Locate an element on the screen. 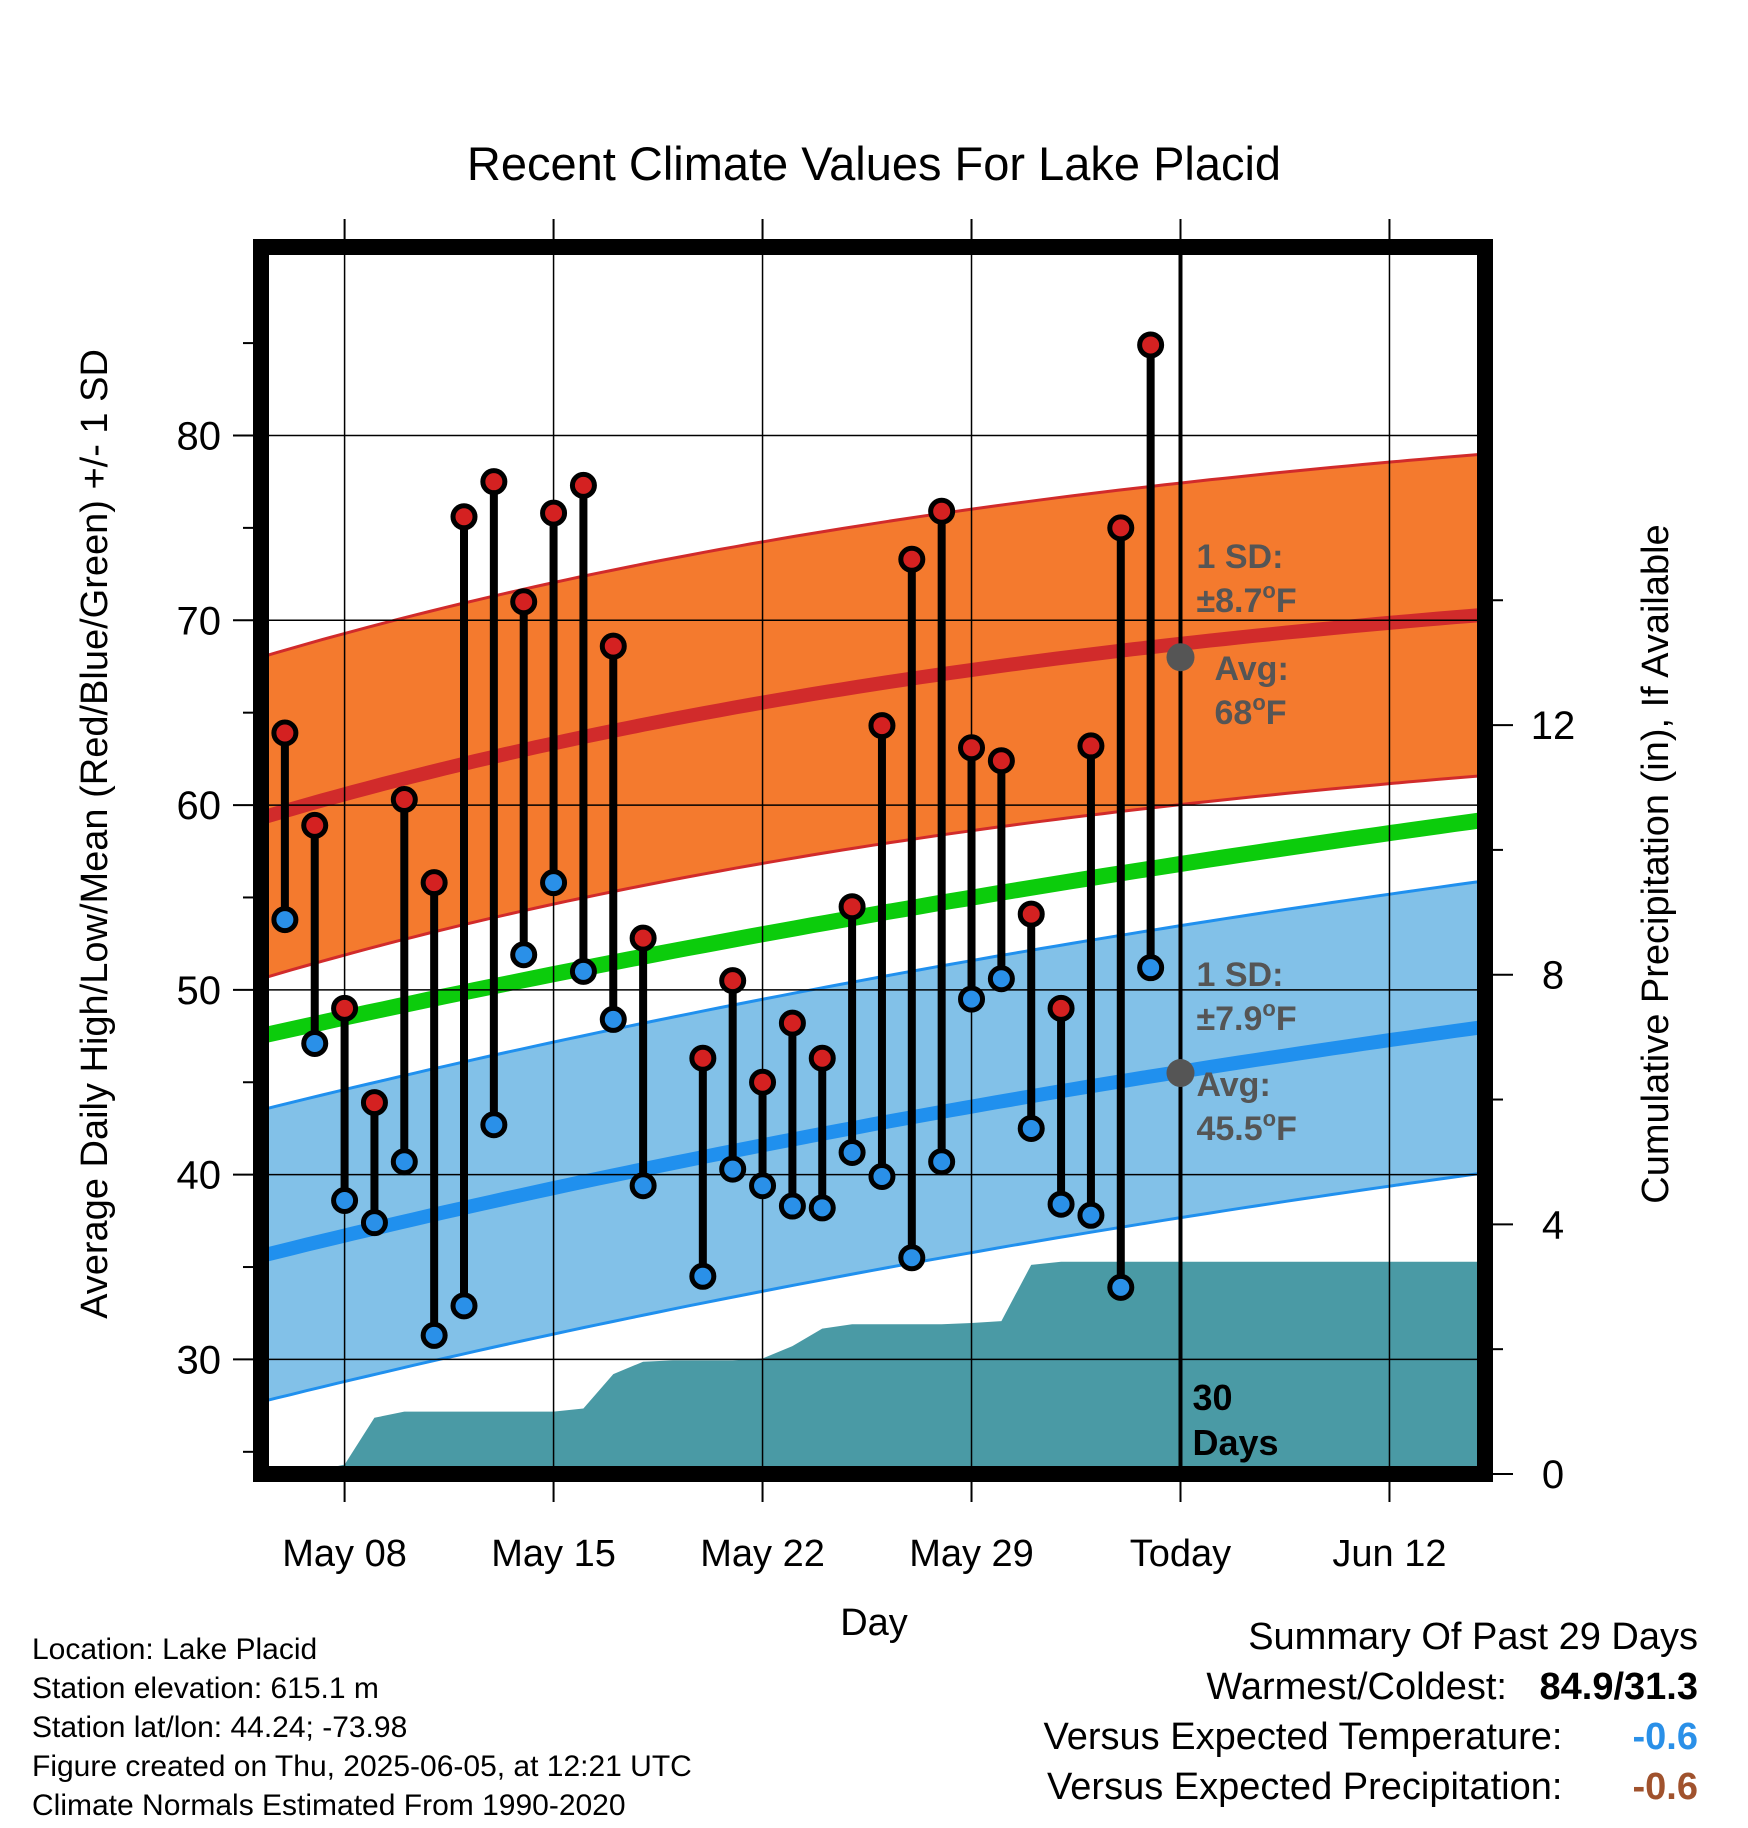 This screenshot has height=1828, width=1748. temp-label: Versus Expected Temperature: is located at coordinates (1303, 1737).